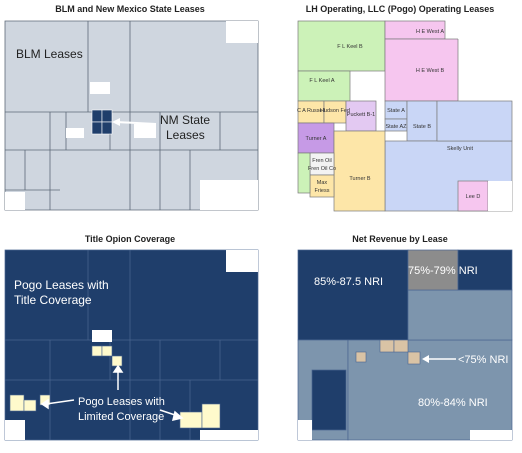 This screenshot has width=522, height=453. Describe the element at coordinates (185, 135) in the screenshot. I see `label-nm-state-2: Leases` at that location.